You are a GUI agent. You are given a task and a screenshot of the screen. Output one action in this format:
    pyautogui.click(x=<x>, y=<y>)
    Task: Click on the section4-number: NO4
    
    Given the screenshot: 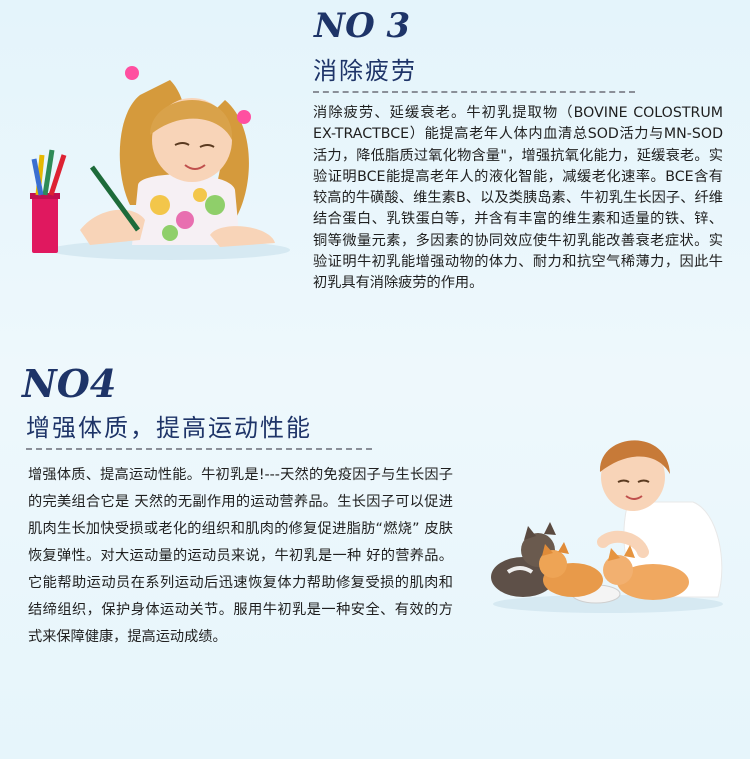 What is the action you would take?
    pyautogui.click(x=69, y=383)
    